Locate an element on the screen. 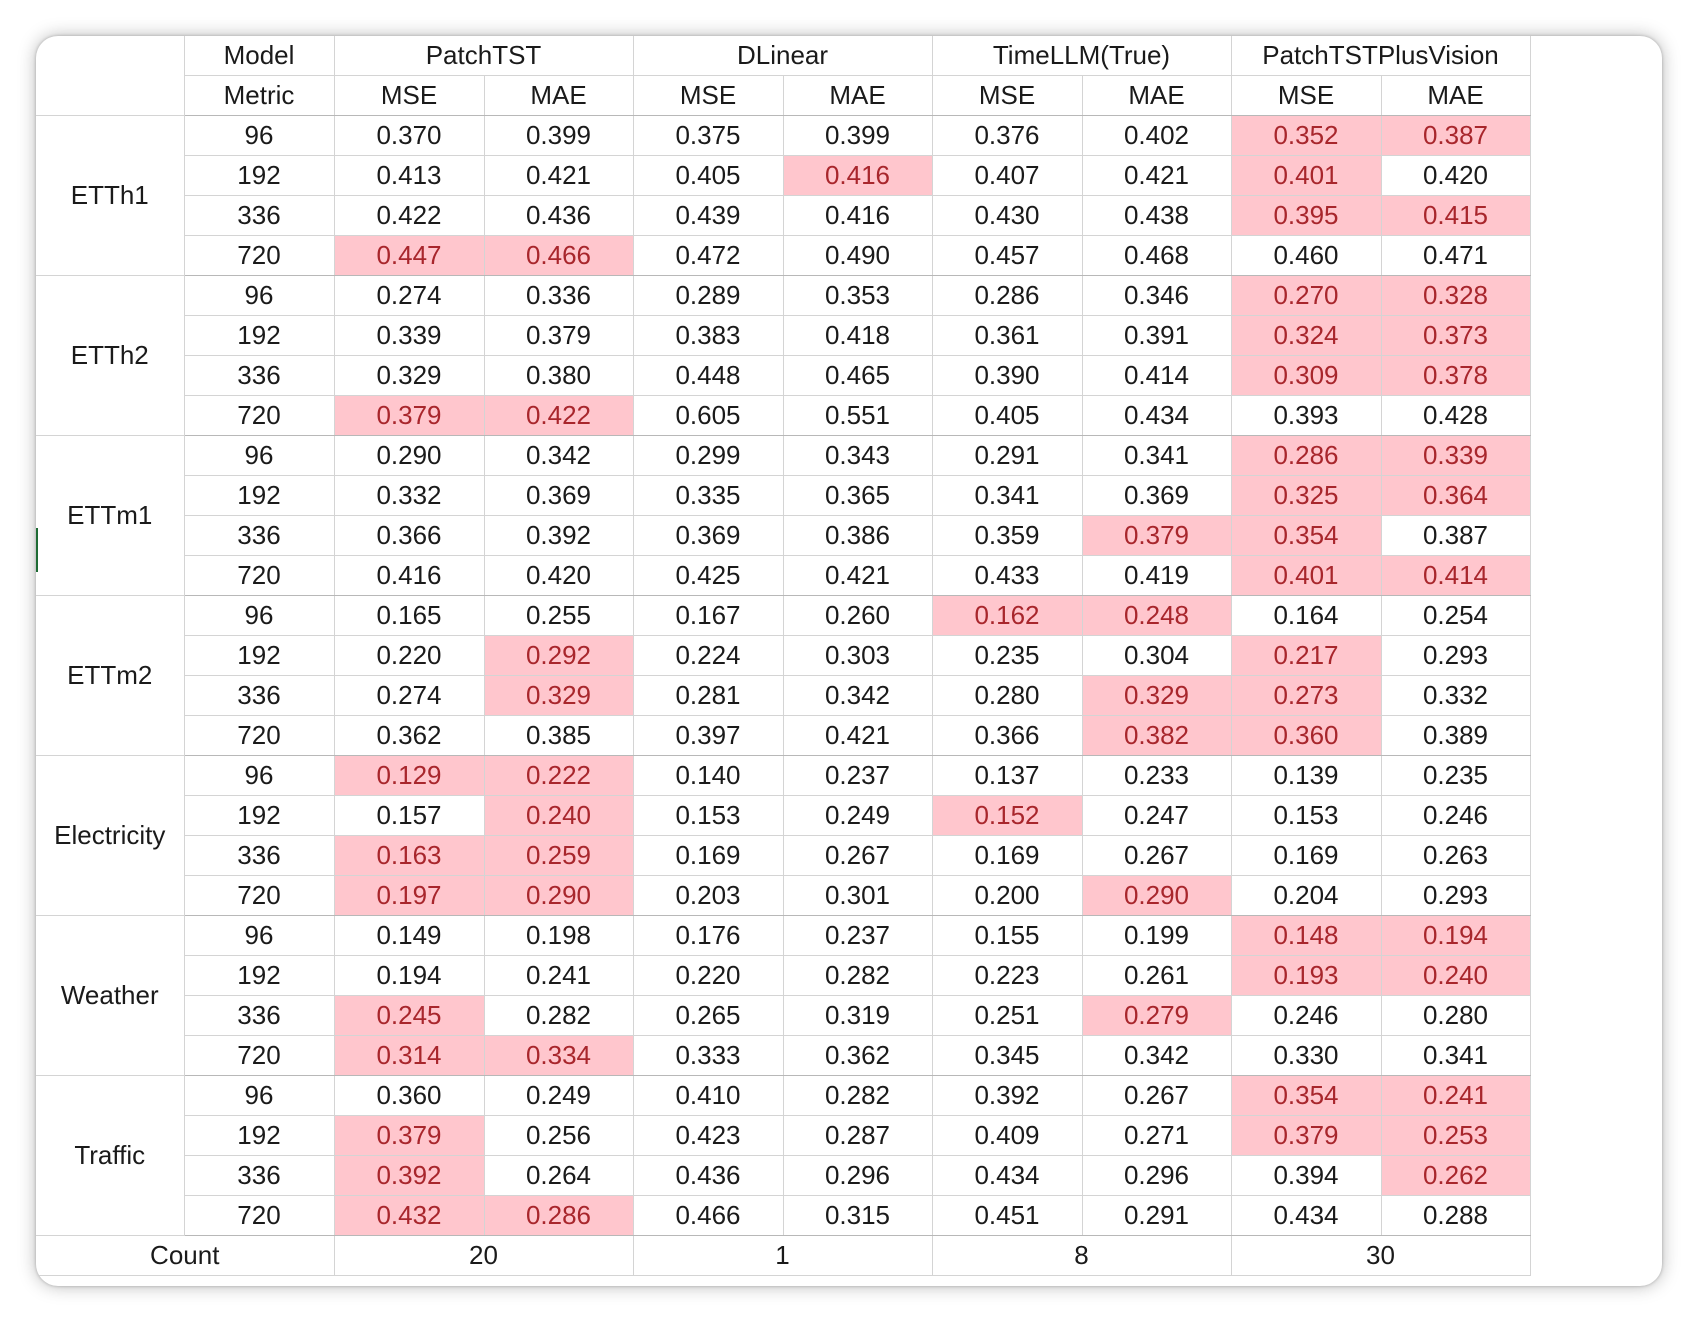  value-cell: 0.301 is located at coordinates (858, 895).